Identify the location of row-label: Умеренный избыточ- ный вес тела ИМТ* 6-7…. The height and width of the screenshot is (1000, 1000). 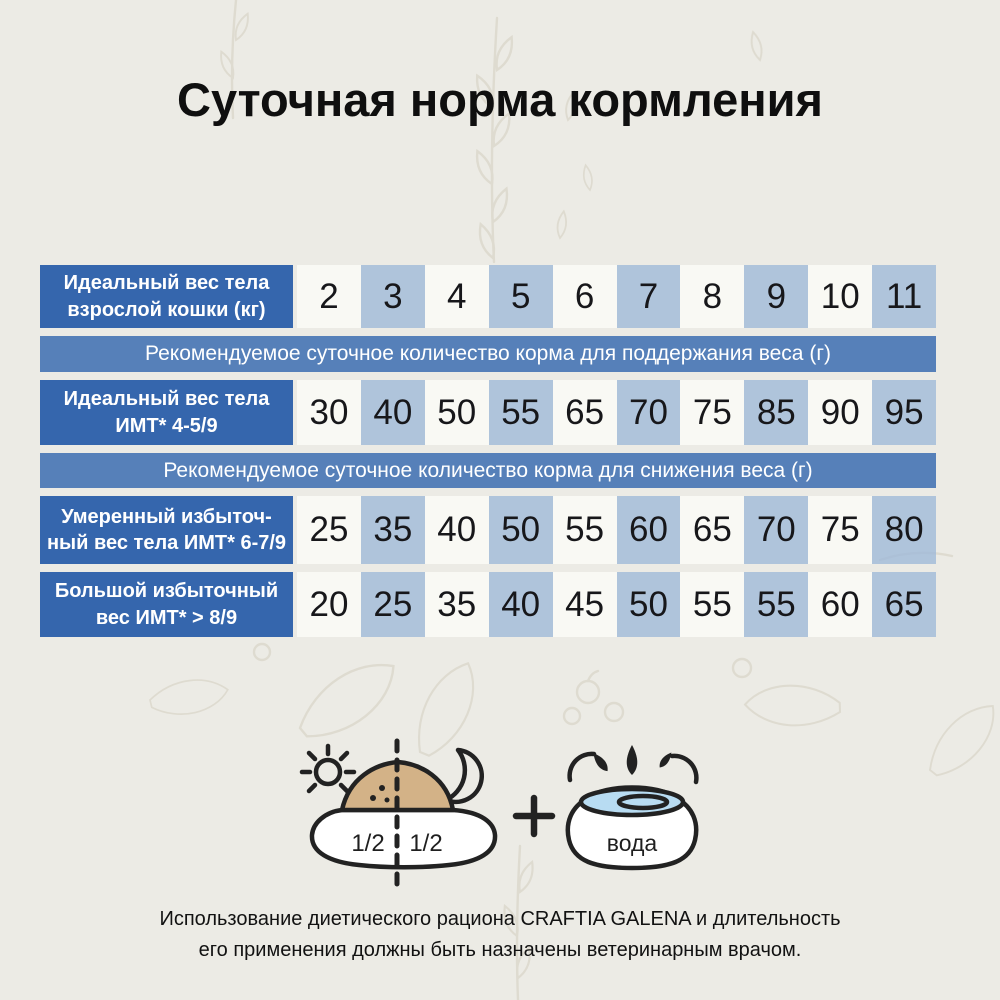
(166, 530).